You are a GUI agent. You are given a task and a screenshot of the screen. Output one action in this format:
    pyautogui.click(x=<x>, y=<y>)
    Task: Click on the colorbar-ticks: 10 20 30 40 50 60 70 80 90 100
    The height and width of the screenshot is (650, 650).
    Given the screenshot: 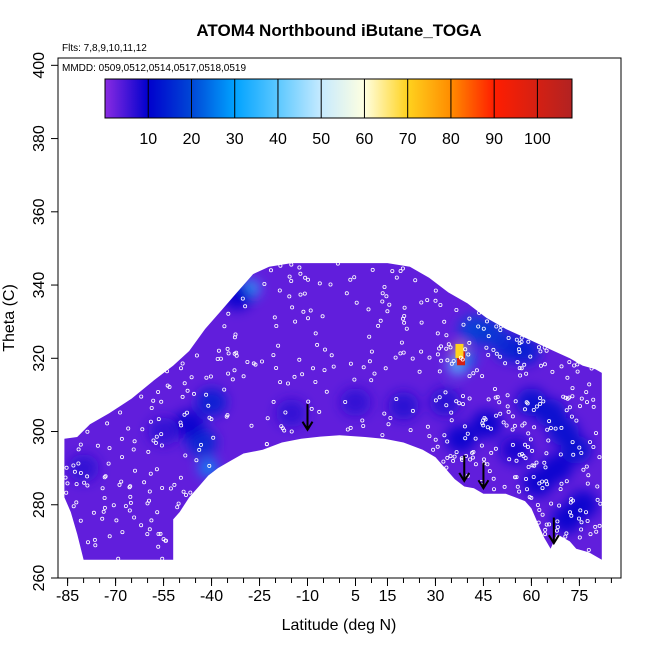 What is the action you would take?
    pyautogui.click(x=345, y=113)
    